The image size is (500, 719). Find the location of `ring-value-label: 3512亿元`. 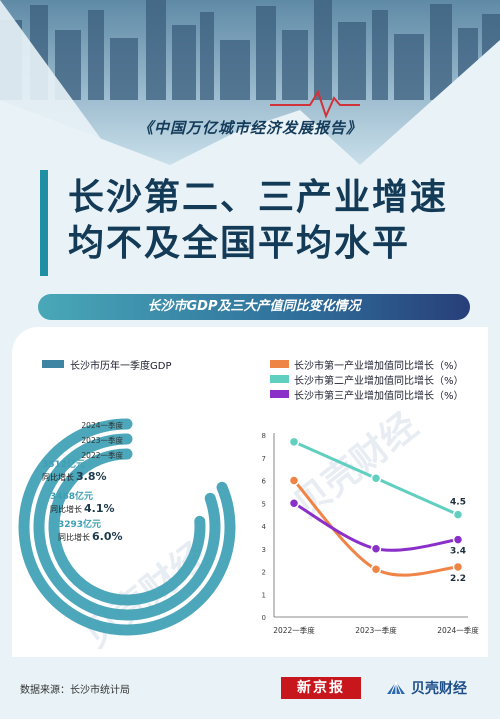

ring-value-label: 3512亿元 is located at coordinates (63, 464).